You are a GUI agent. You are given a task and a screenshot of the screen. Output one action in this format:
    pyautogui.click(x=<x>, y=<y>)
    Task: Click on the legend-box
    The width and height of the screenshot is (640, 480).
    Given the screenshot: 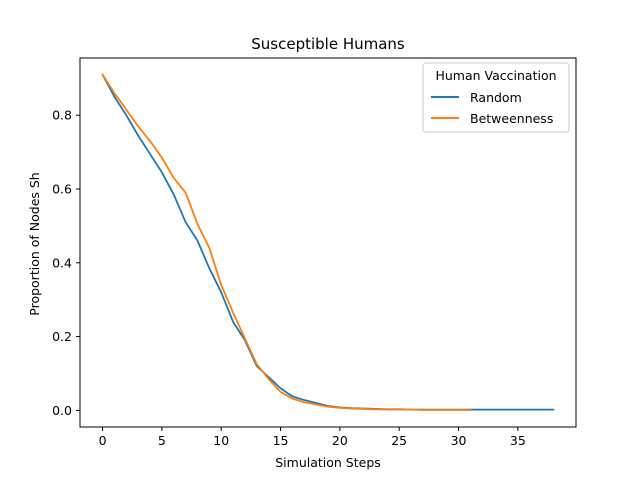 What is the action you would take?
    pyautogui.click(x=496, y=97)
    